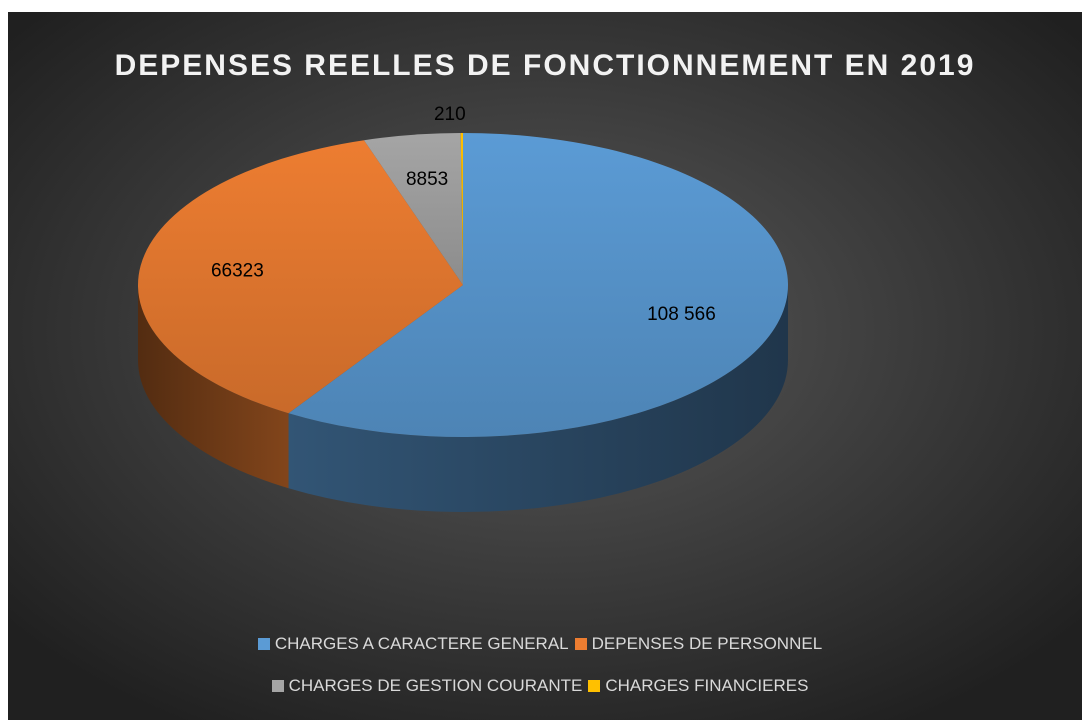 Image resolution: width=1090 pixels, height=720 pixels. I want to click on data-label: 108 566, so click(681, 314).